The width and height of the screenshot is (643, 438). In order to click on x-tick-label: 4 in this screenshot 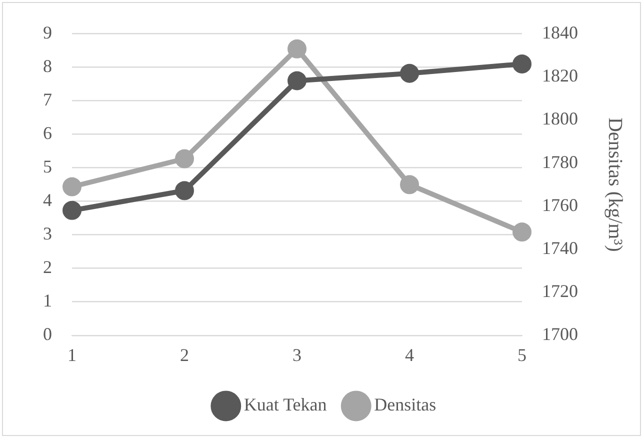, I will do `click(409, 354)`.